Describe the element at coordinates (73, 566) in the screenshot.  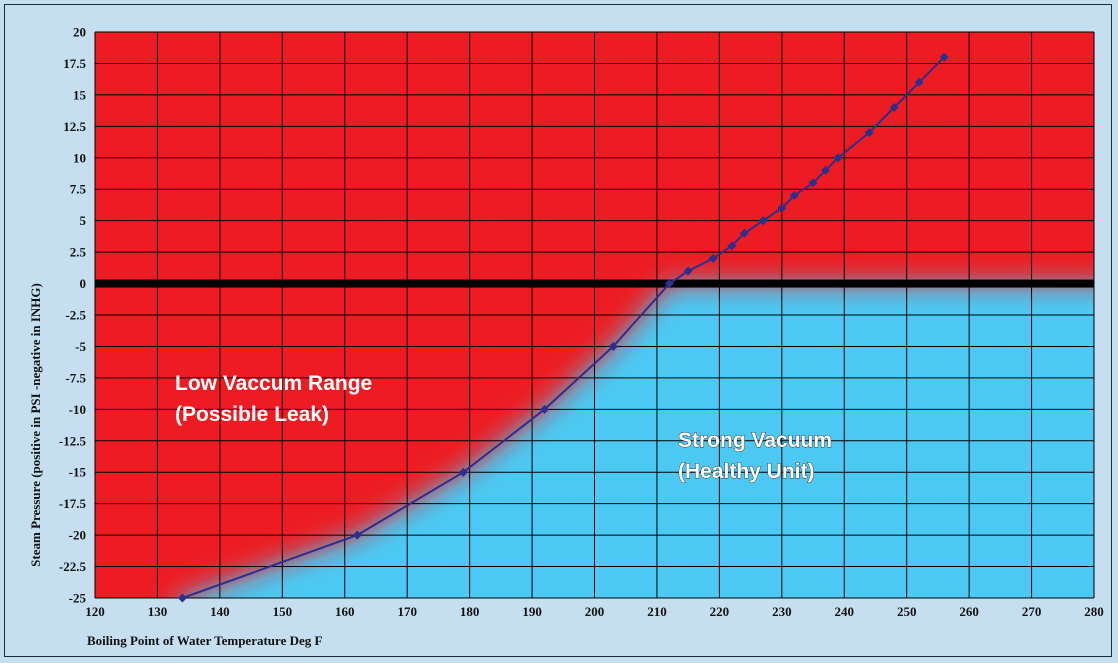
I see `y-tick-label: -22.5` at that location.